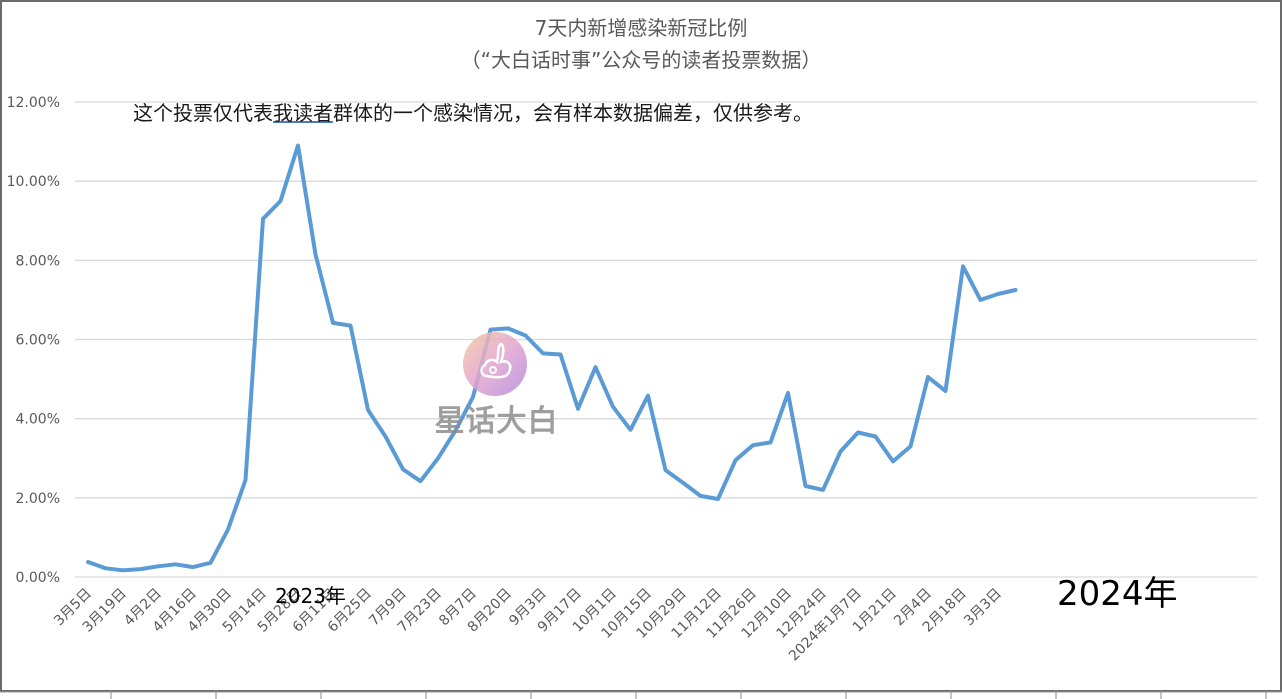  What do you see at coordinates (38, 578) in the screenshot?
I see `y-tick-label: 0.00%` at bounding box center [38, 578].